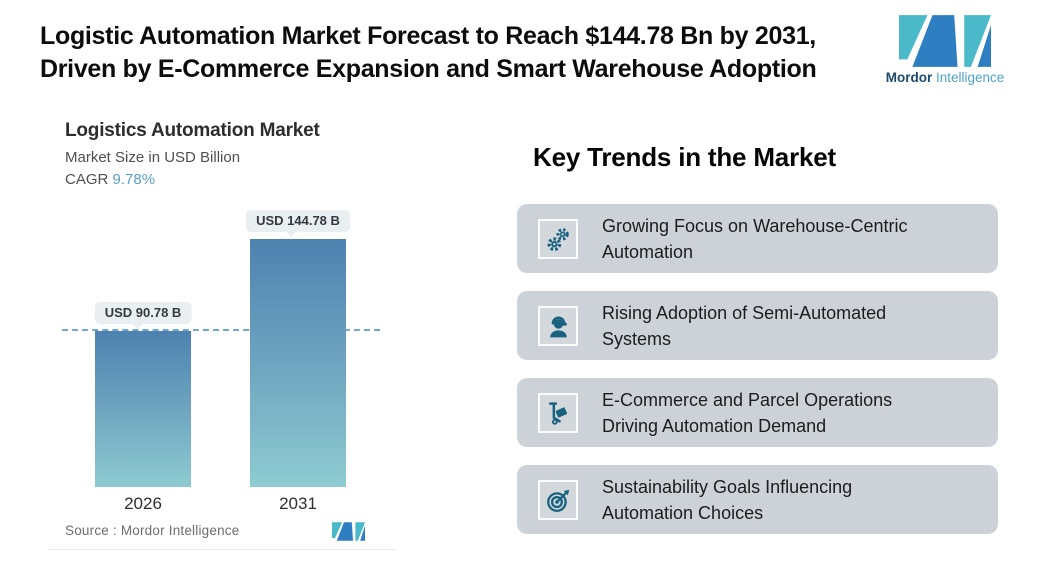 This screenshot has width=1057, height=570. I want to click on brand-name-light: Intelligence, so click(970, 77).